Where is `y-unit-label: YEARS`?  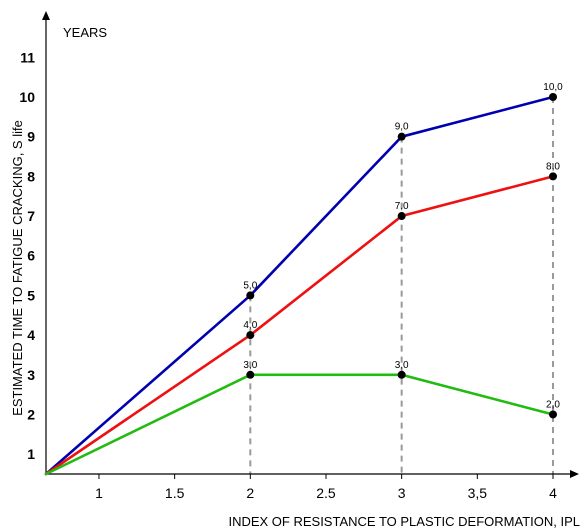
y-unit-label: YEARS is located at coordinates (85, 32).